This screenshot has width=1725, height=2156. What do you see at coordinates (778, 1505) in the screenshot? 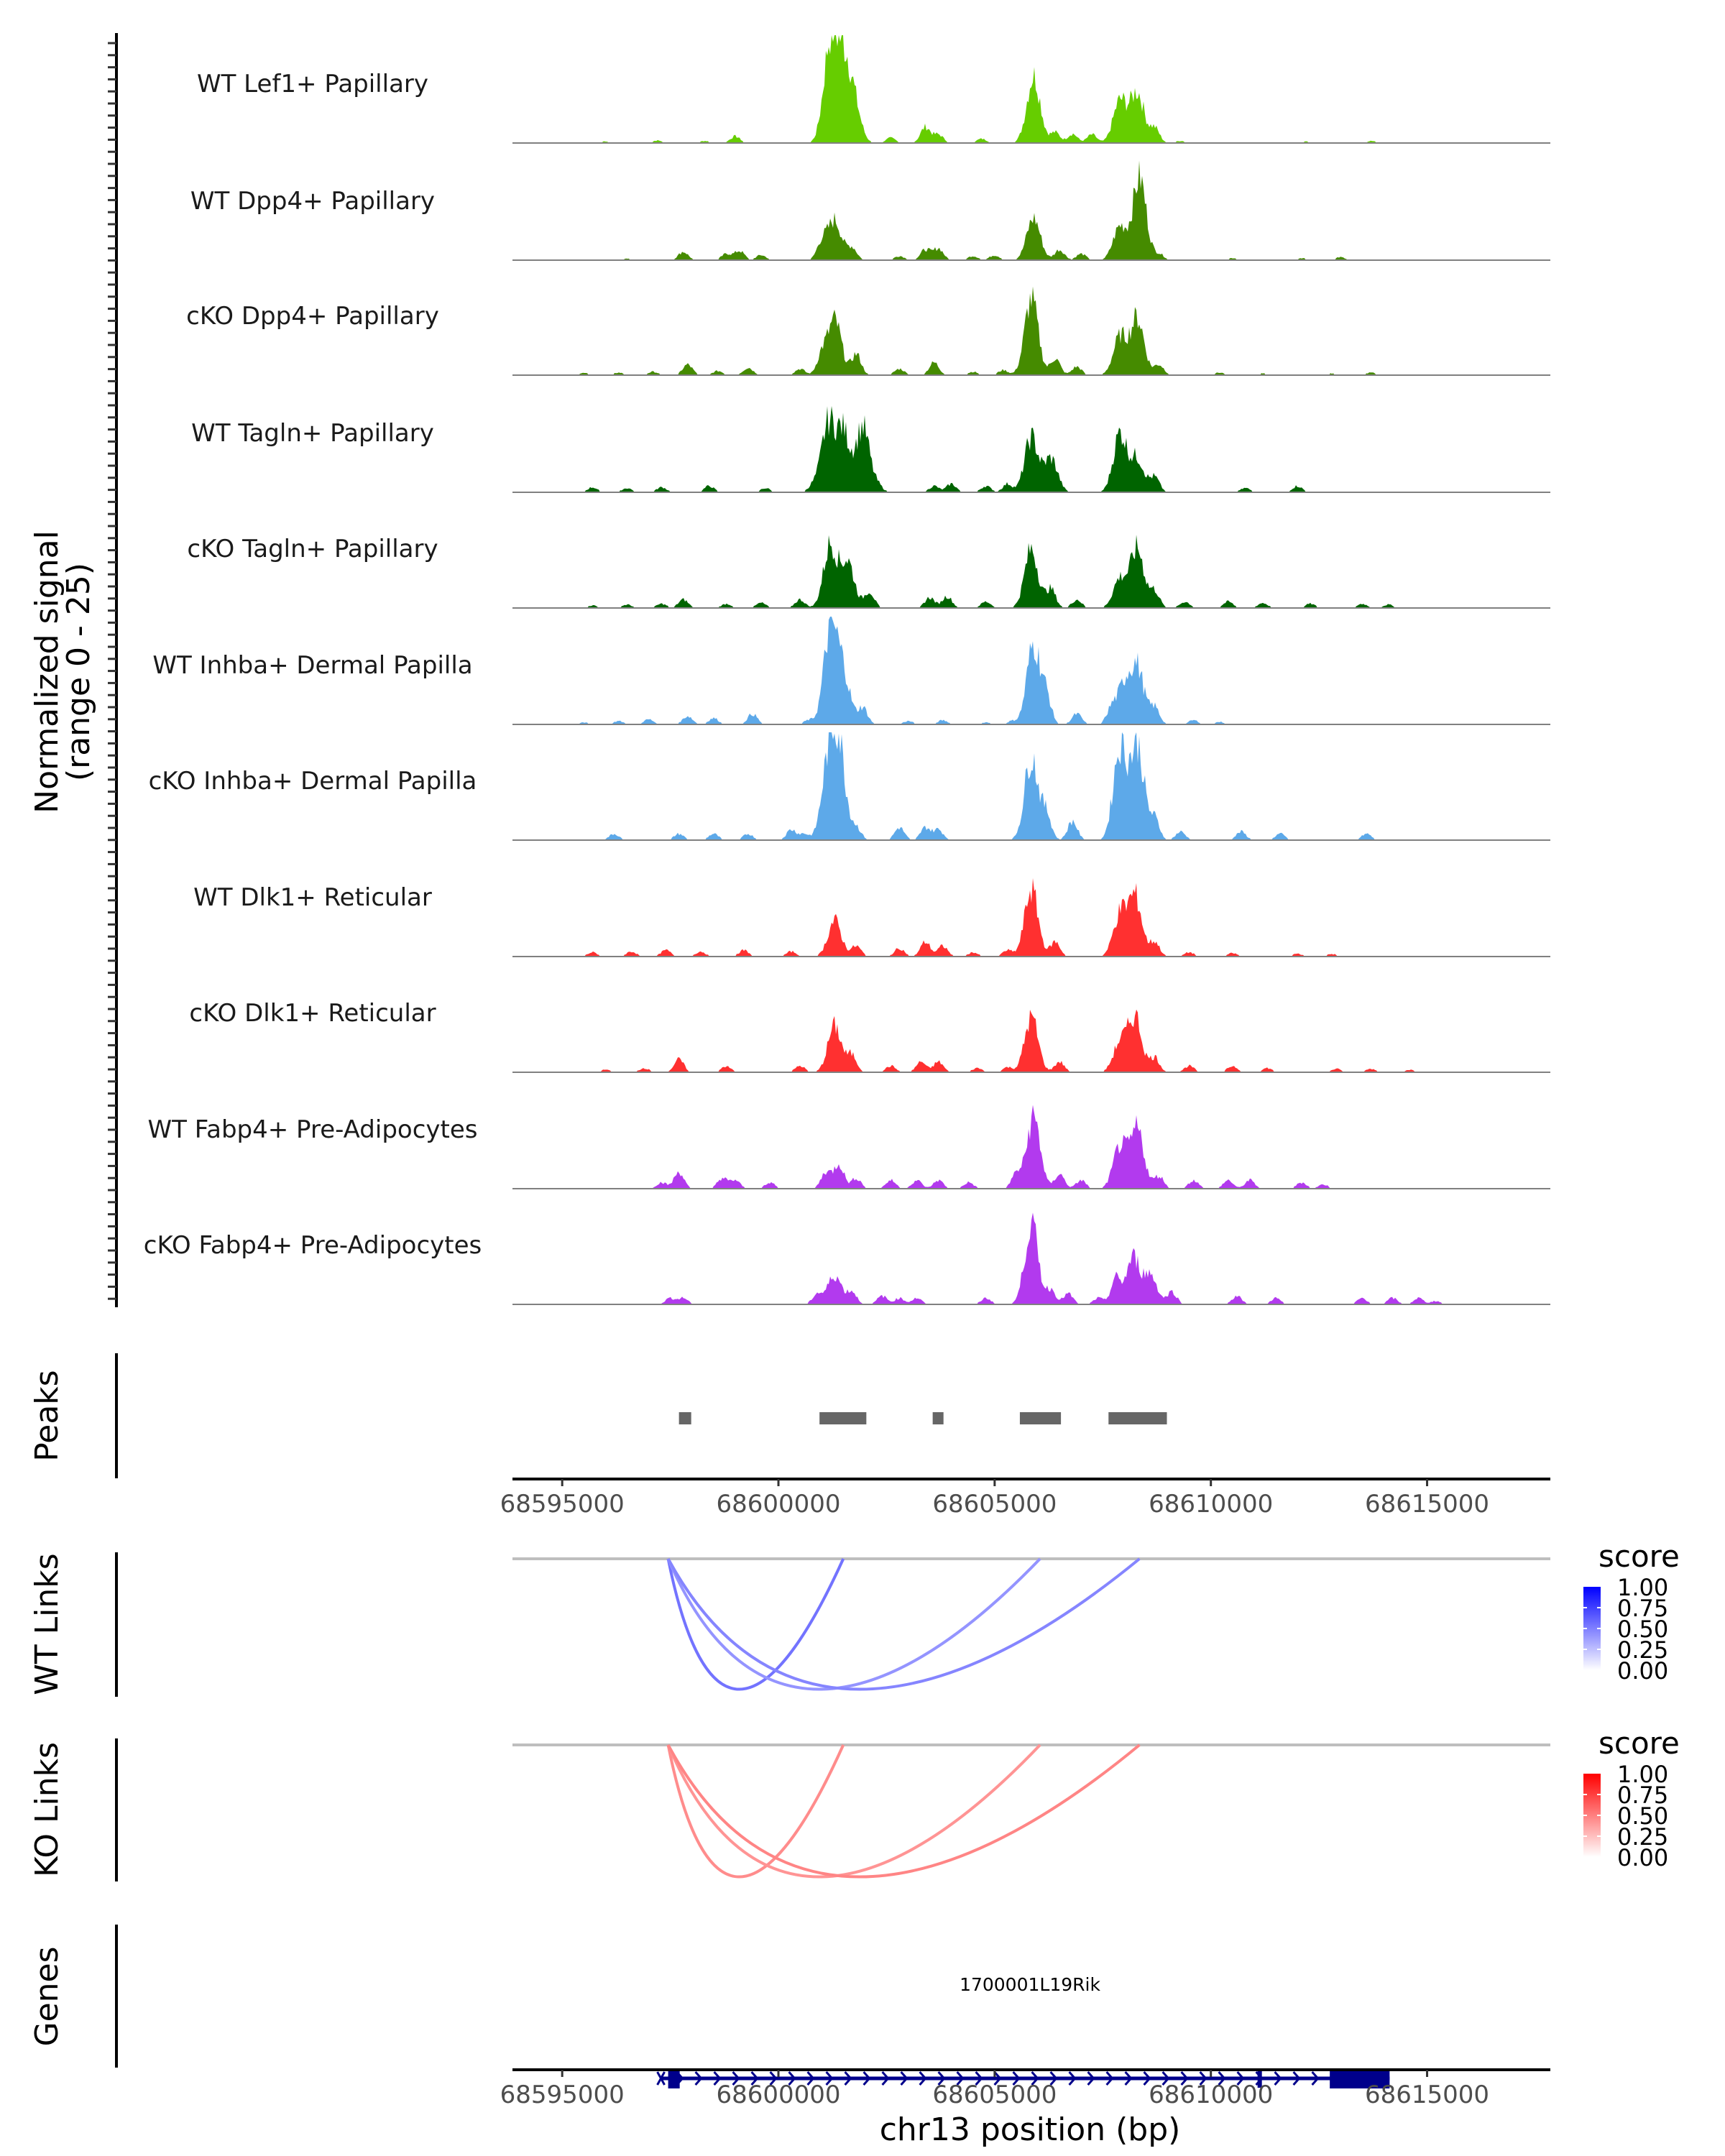
I see `x-tick-label: 68600000` at bounding box center [778, 1505].